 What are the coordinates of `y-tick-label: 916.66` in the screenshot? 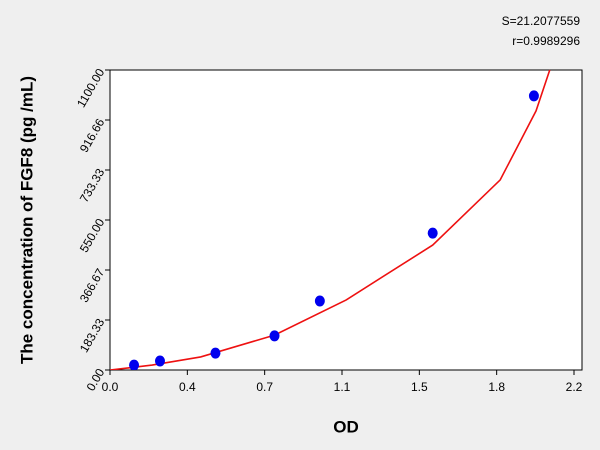 It's located at (92, 135).